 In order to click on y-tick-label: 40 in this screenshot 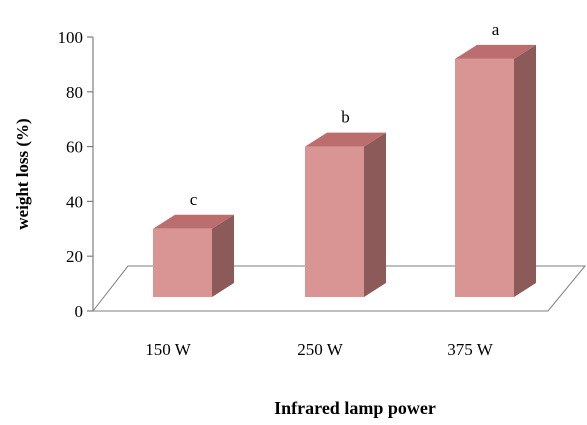, I will do `click(74, 201)`.